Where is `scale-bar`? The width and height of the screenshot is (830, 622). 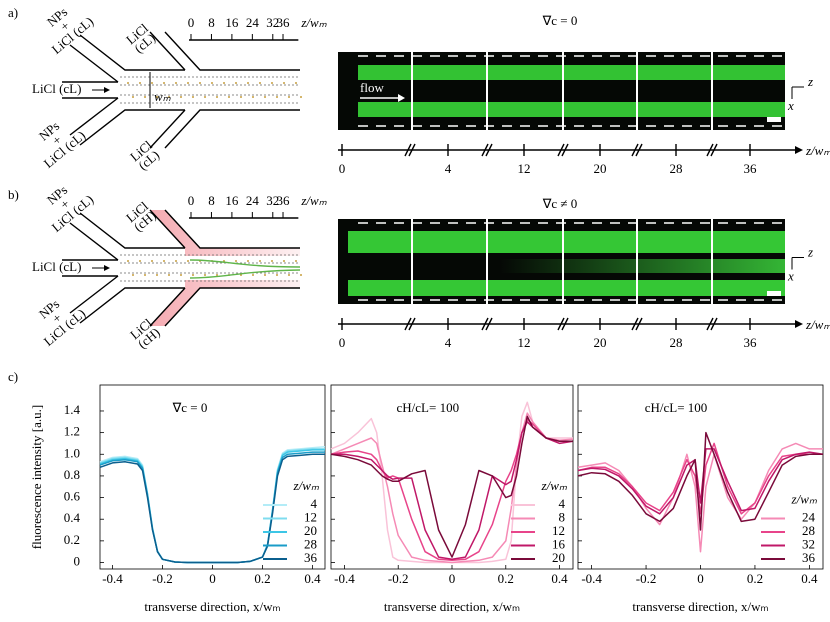
scale-bar is located at coordinates (774, 119).